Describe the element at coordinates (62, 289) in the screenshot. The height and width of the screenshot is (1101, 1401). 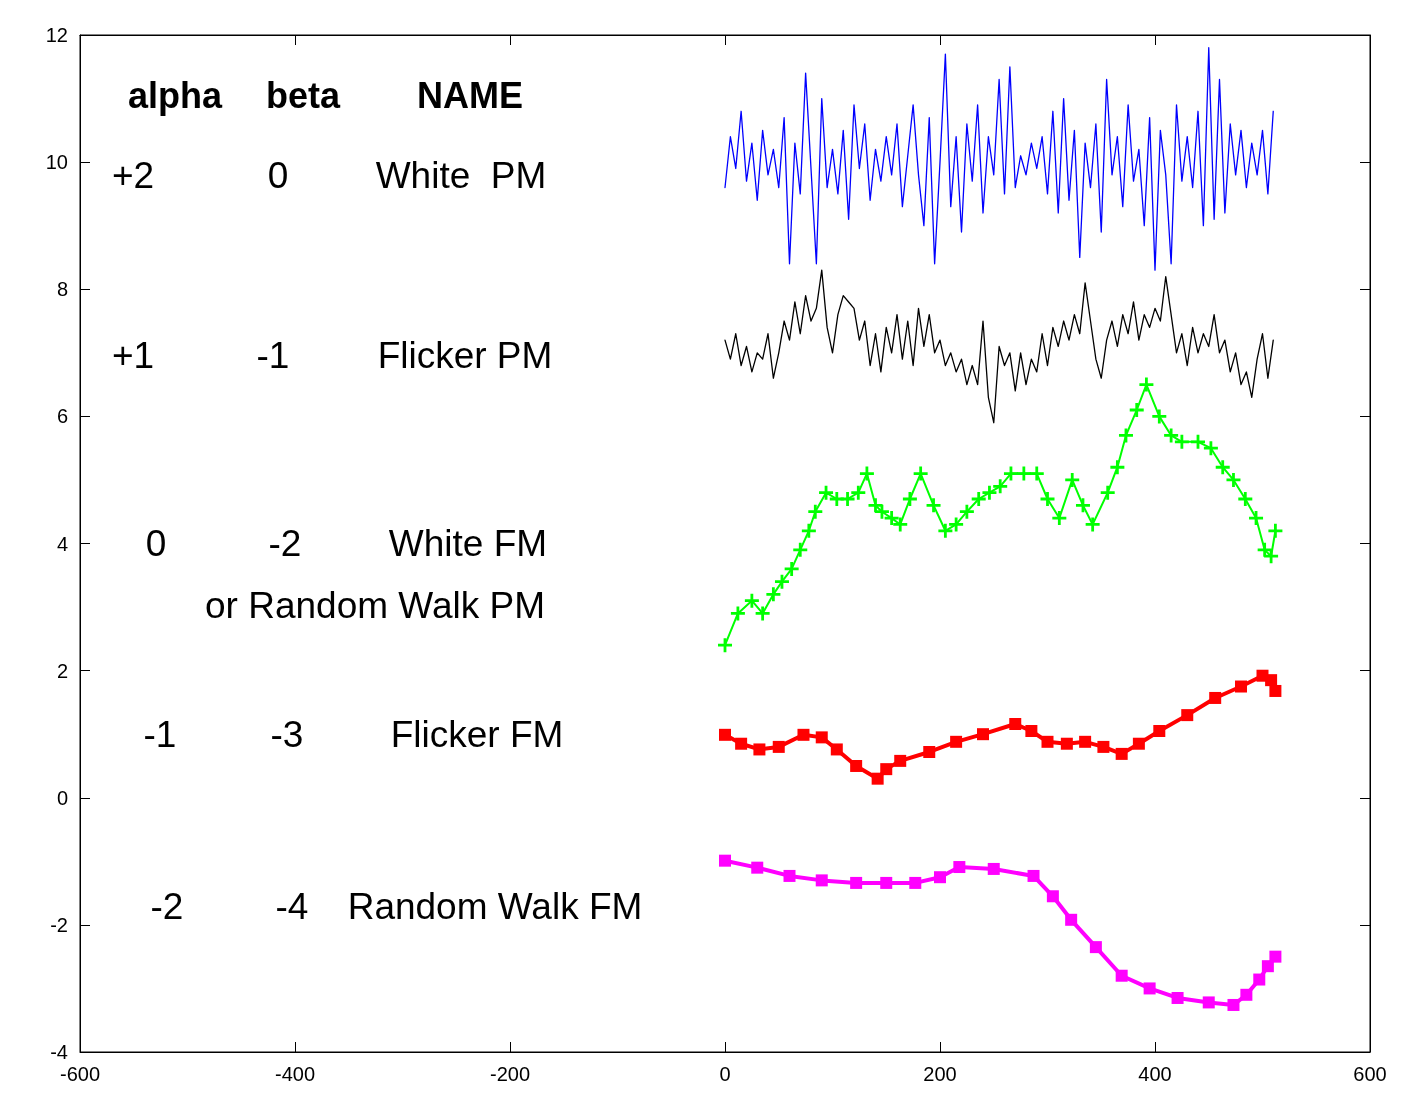
I see `y-tick-label: 8` at that location.